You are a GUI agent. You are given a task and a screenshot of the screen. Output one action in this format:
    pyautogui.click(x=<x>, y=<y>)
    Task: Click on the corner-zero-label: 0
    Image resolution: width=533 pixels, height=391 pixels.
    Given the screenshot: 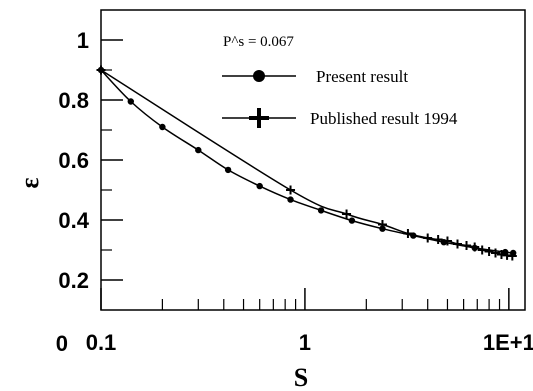 What is the action you would take?
    pyautogui.click(x=62, y=343)
    